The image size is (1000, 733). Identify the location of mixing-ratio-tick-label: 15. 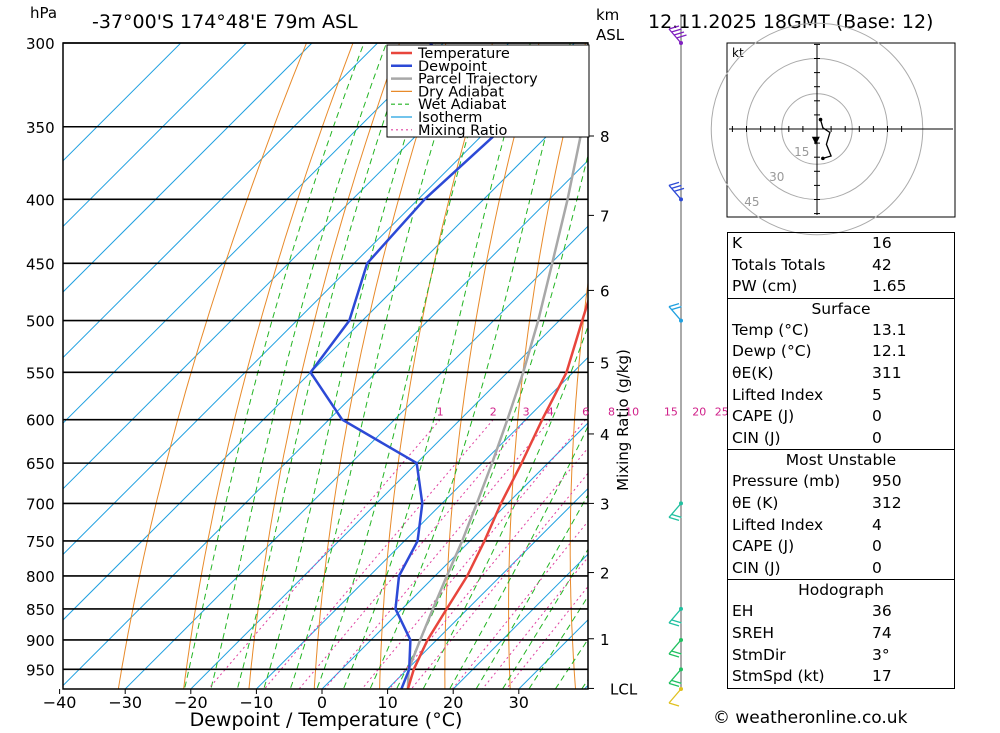
(671, 412).